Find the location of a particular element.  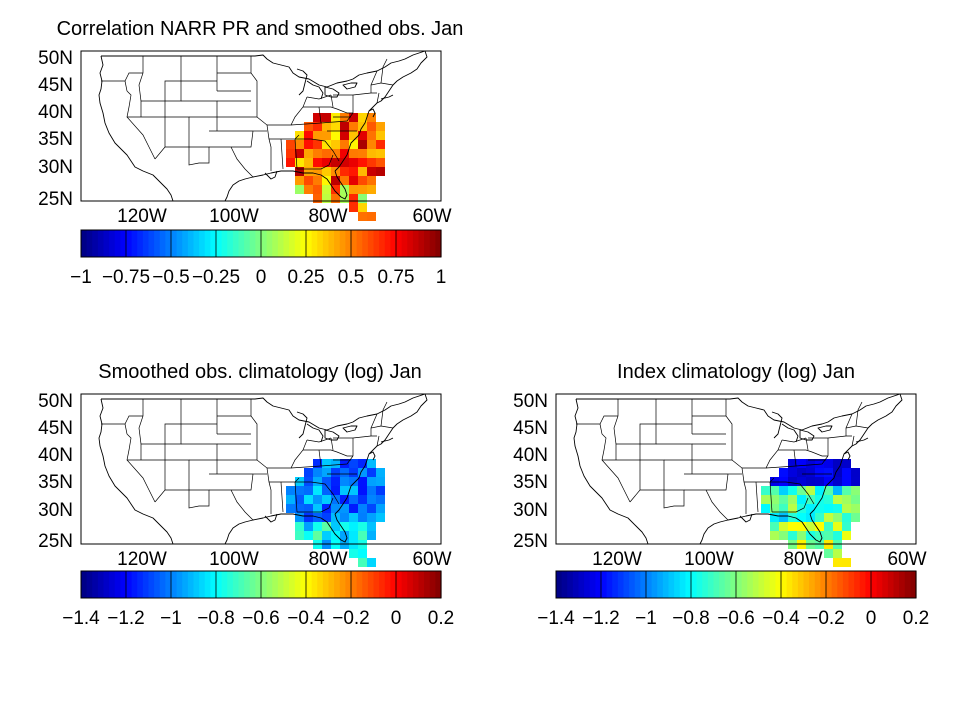

latitude-labels: 50N 45N 40N 35N 30N 25N is located at coordinates (55, 129).